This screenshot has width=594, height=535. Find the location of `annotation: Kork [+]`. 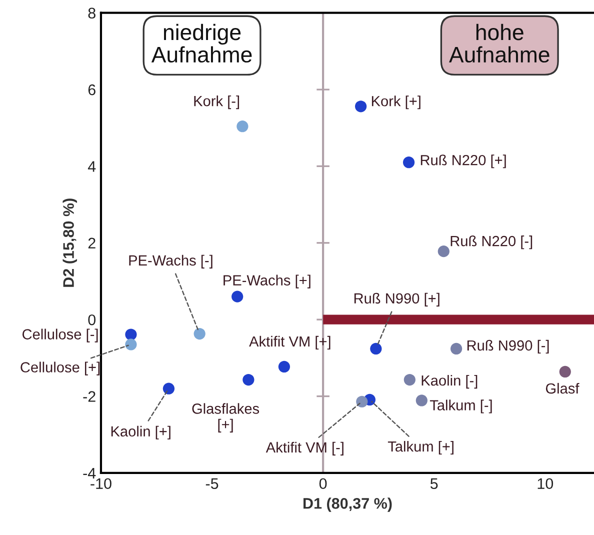

annotation: Kork [+] is located at coordinates (396, 103).